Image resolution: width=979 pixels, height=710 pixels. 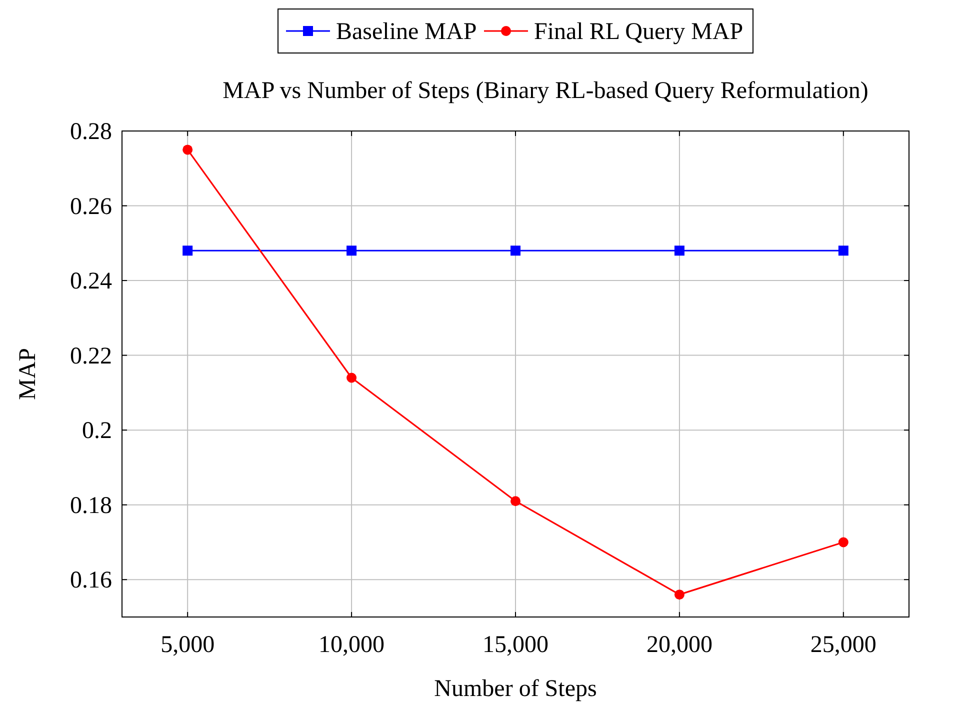 I want to click on y-tick-label: 0.28, so click(x=91, y=132).